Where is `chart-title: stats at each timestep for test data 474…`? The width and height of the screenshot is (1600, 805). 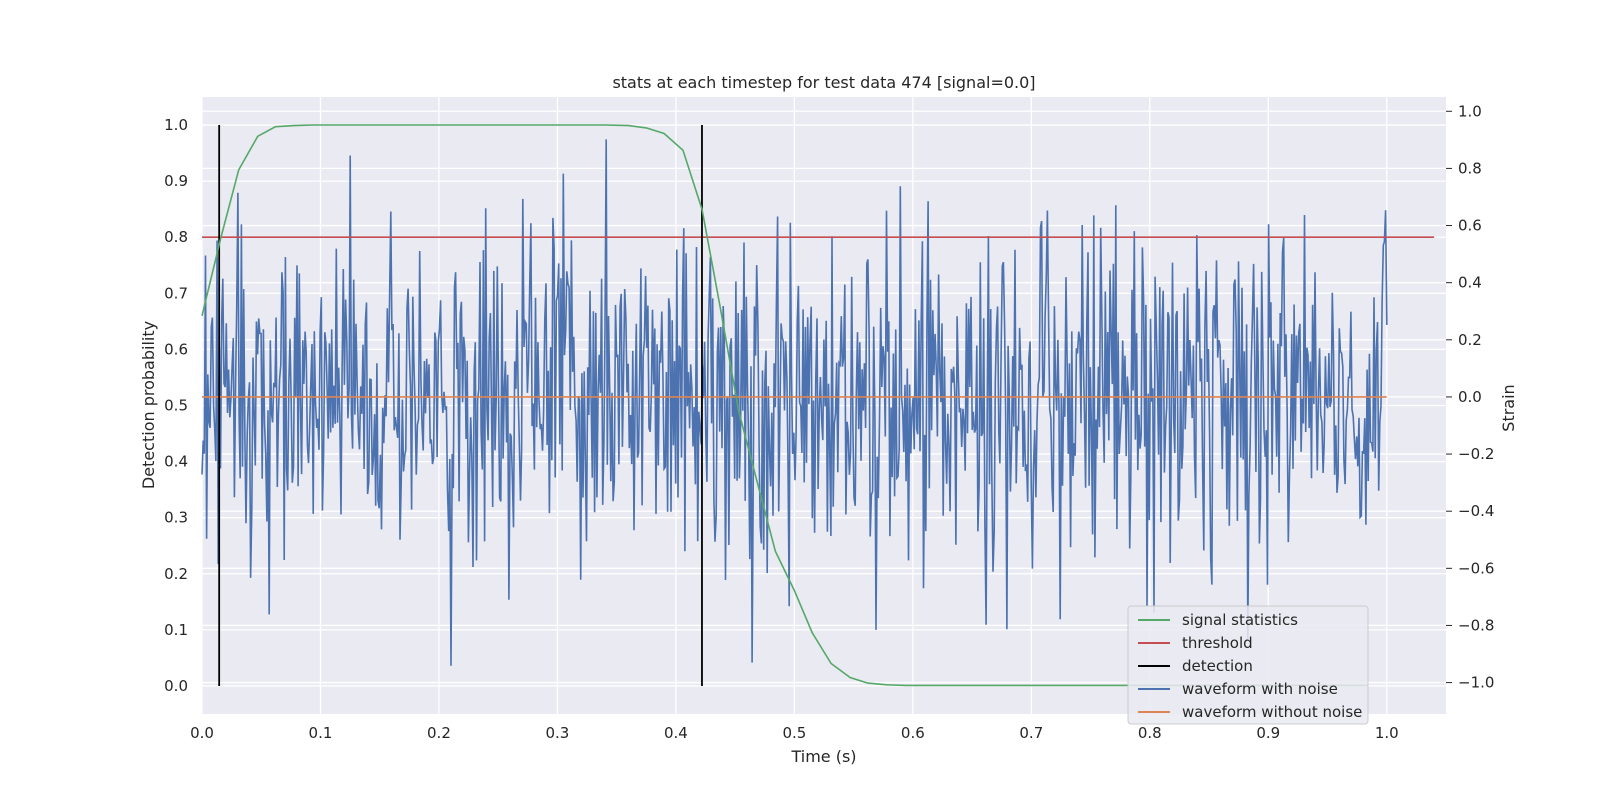
chart-title: stats at each timestep for test data 474… is located at coordinates (823, 82).